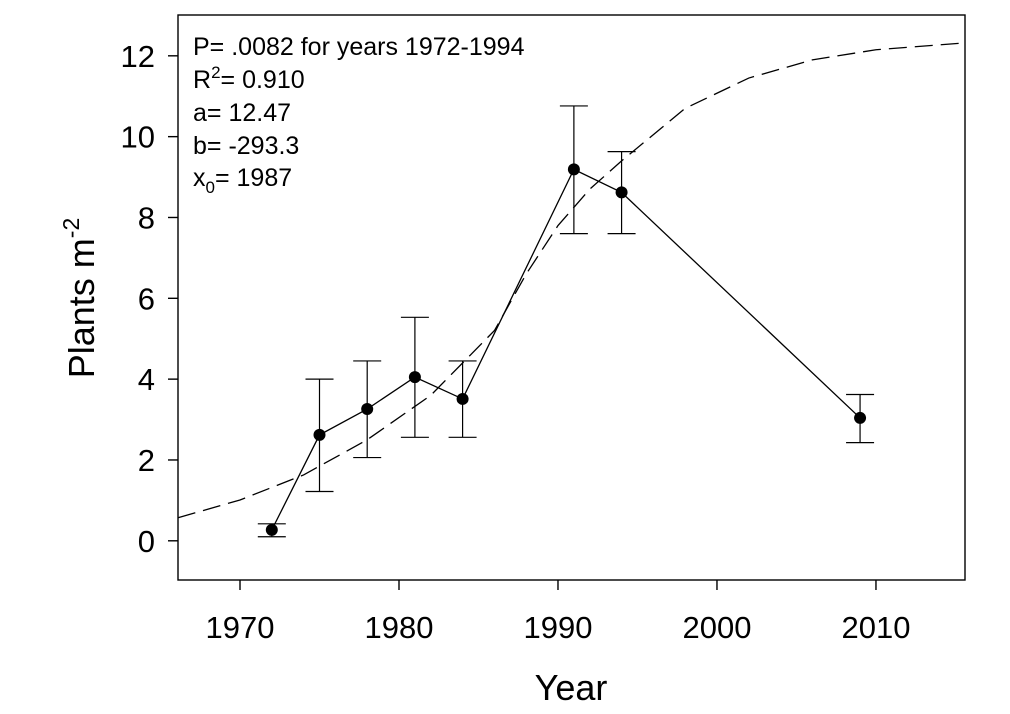  Describe the element at coordinates (81, 308) in the screenshot. I see `y-axis-title-text: Plants m` at that location.